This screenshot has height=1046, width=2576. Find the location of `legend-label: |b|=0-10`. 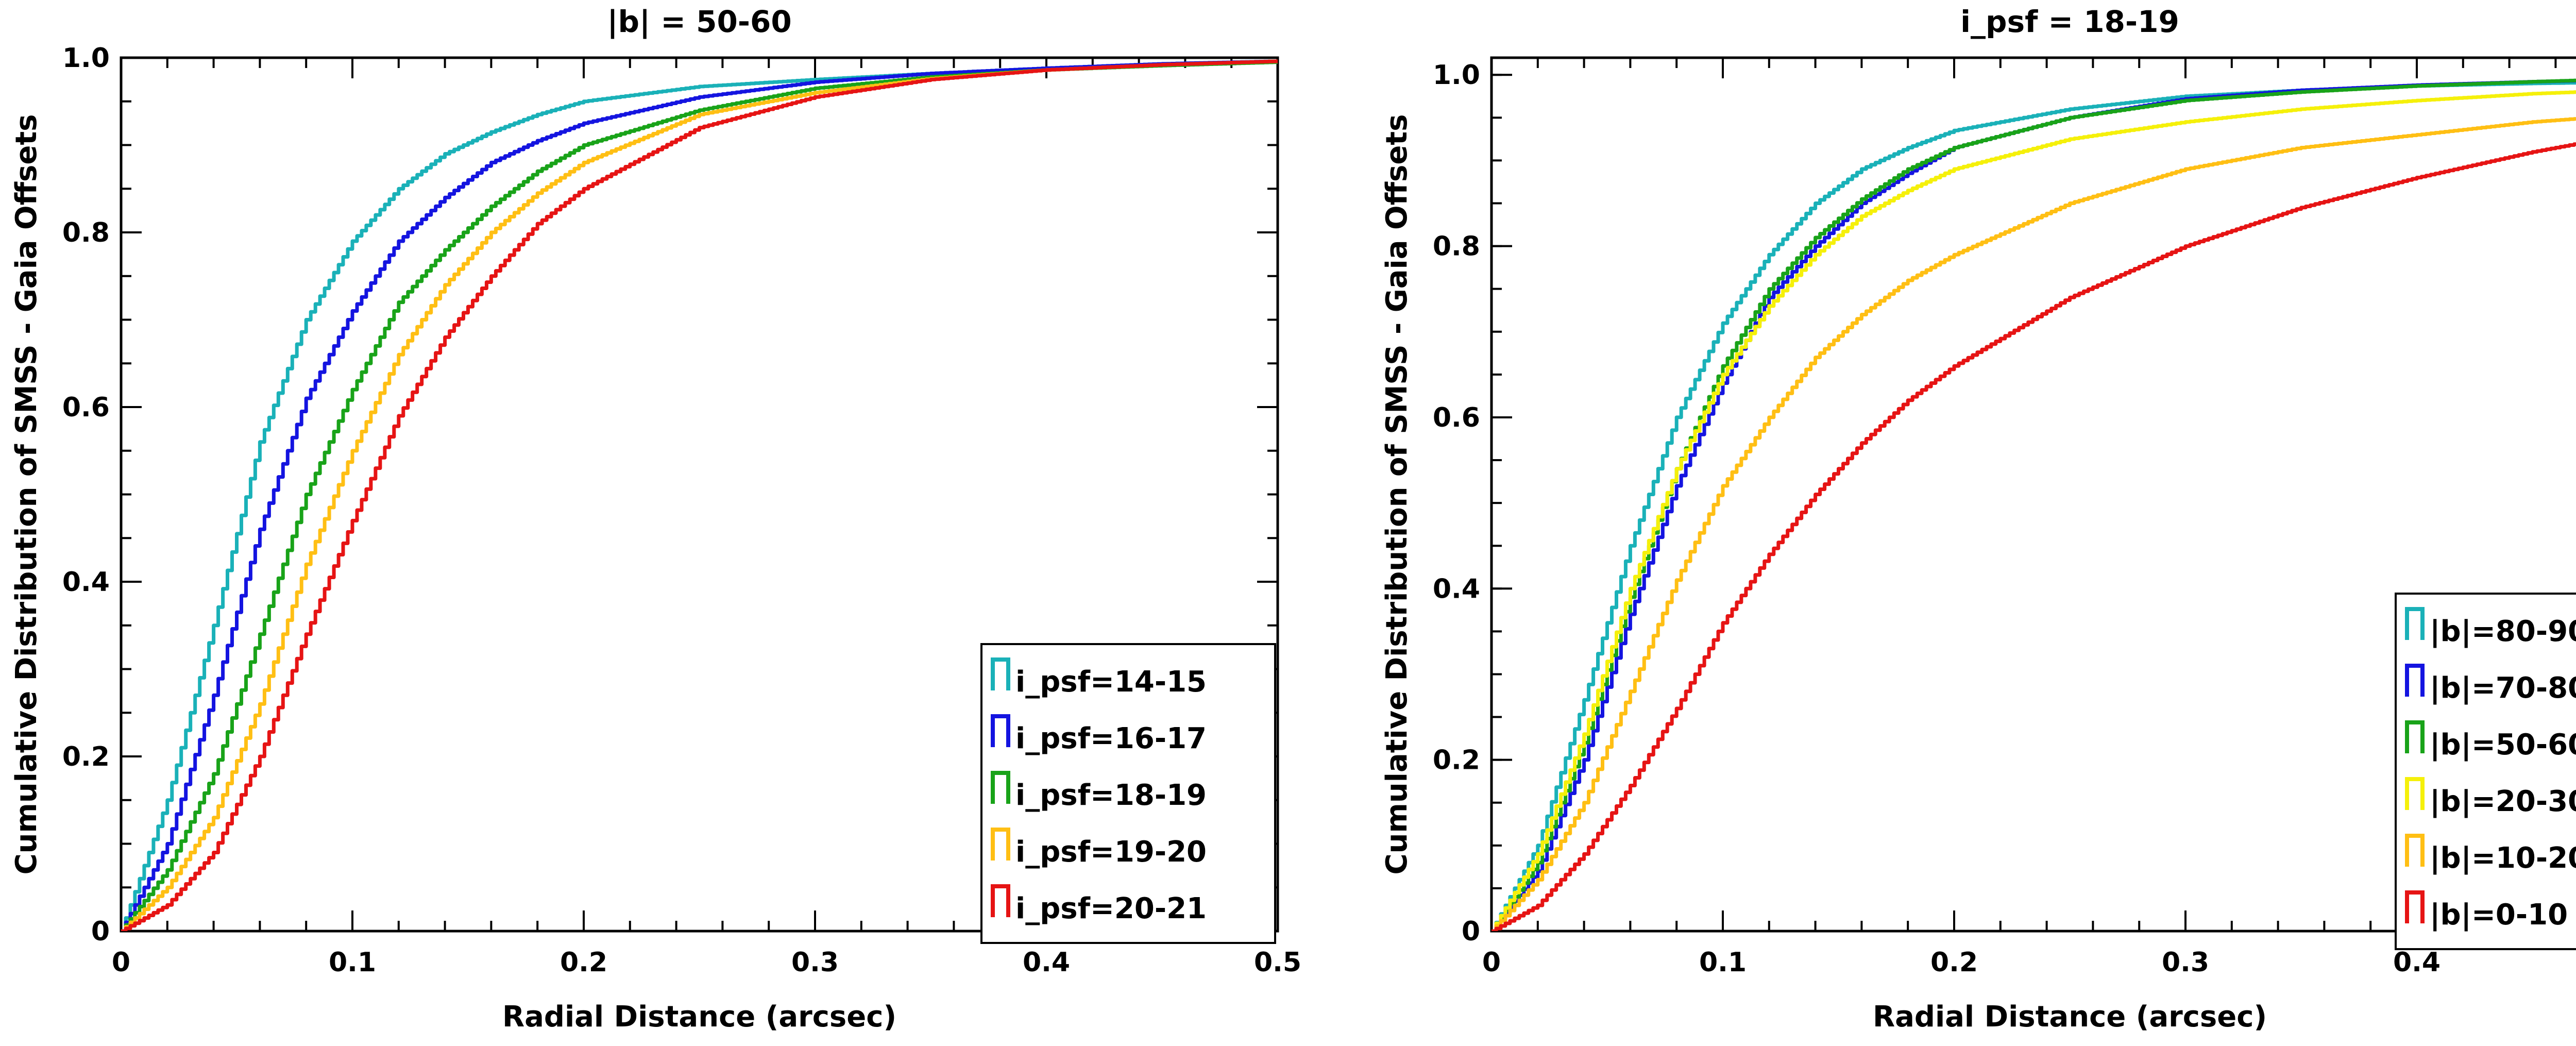

legend-label: |b|=0-10 is located at coordinates (2499, 915).